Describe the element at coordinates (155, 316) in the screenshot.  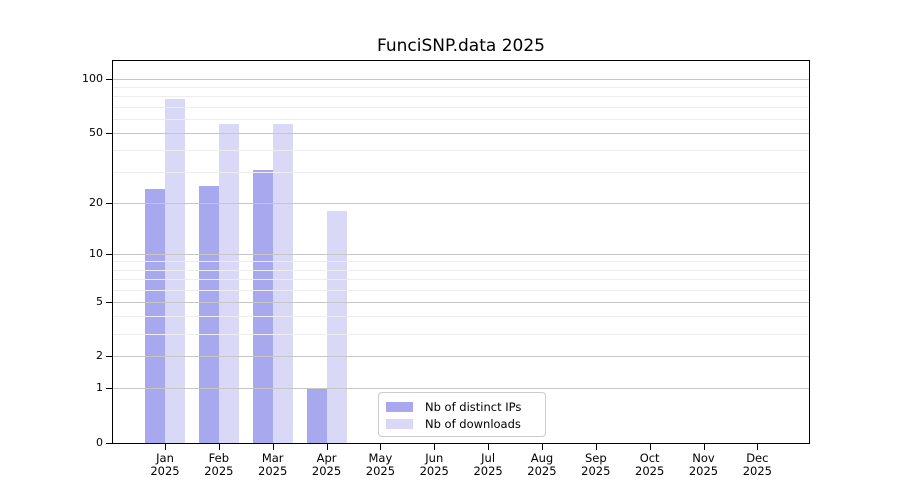
I see `bar-distinct-ips-jan` at that location.